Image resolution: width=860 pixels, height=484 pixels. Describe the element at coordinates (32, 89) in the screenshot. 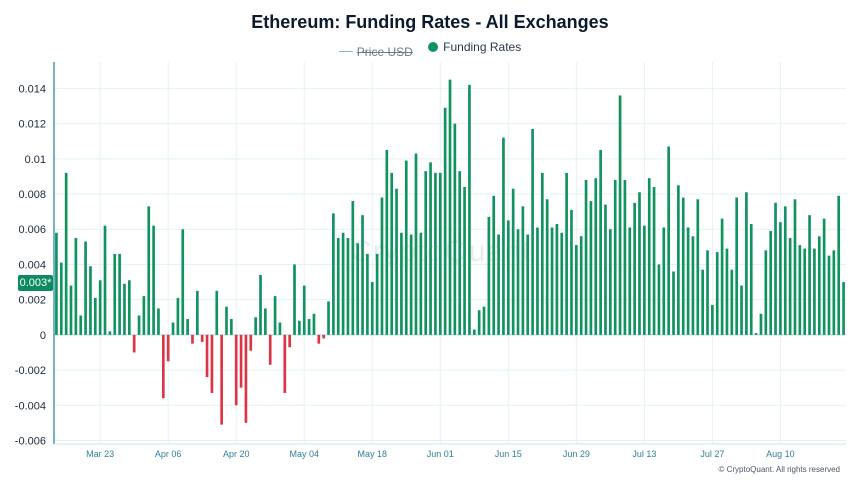

I see `y-tick-label: 0.014` at that location.